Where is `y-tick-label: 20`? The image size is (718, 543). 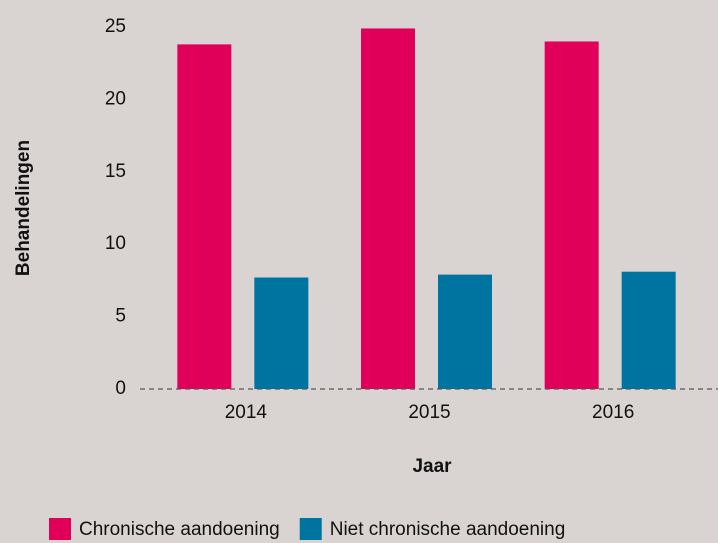
y-tick-label: 20 is located at coordinates (115, 98).